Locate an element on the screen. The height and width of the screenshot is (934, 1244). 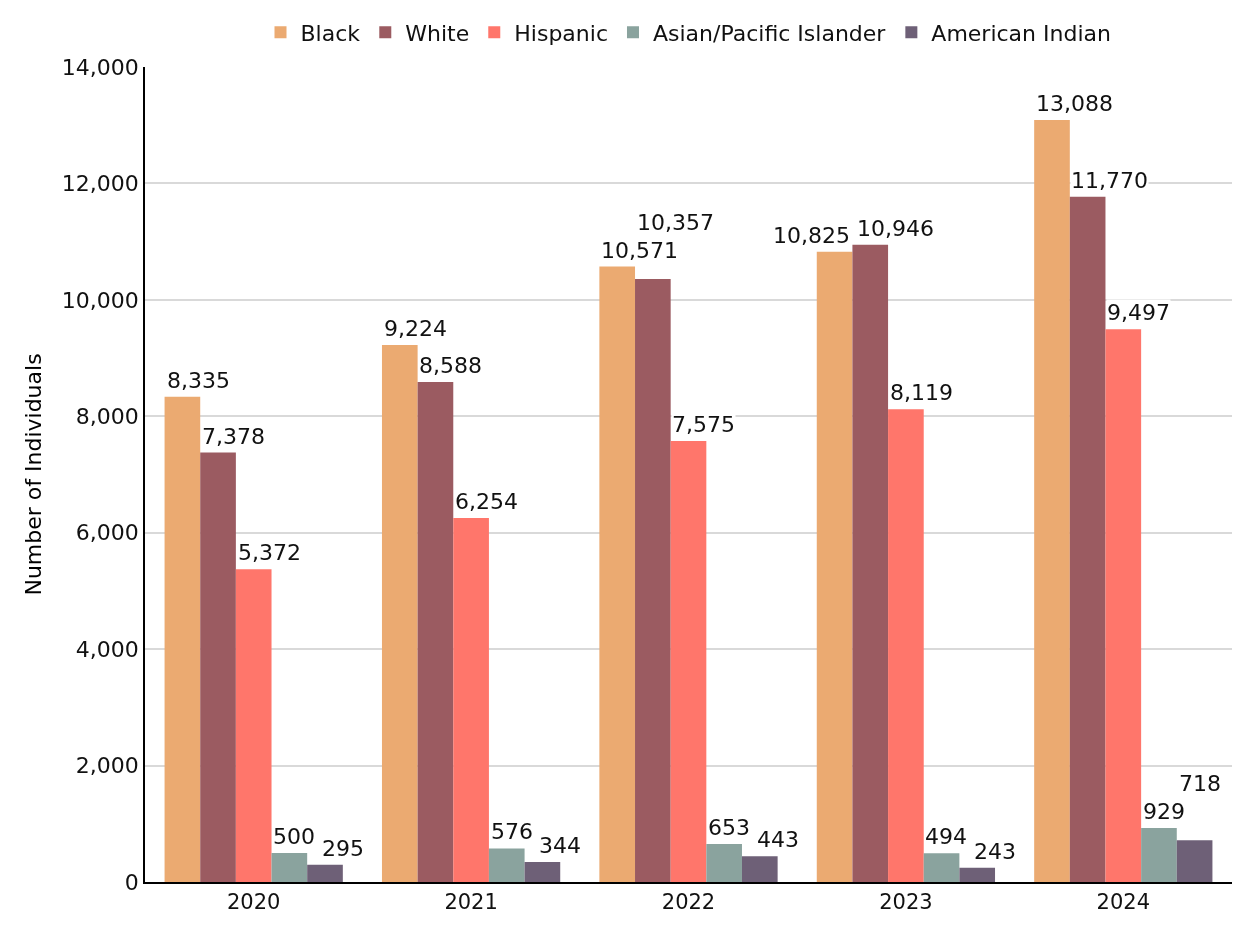
y-axis-title: Number of Individuals is located at coordinates (34, 474).